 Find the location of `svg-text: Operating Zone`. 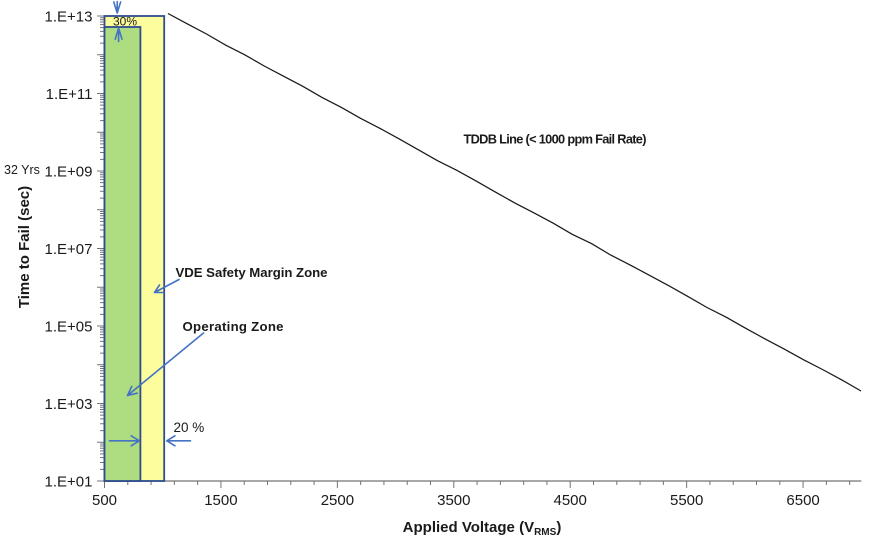

svg-text: Operating Zone is located at coordinates (233, 326).